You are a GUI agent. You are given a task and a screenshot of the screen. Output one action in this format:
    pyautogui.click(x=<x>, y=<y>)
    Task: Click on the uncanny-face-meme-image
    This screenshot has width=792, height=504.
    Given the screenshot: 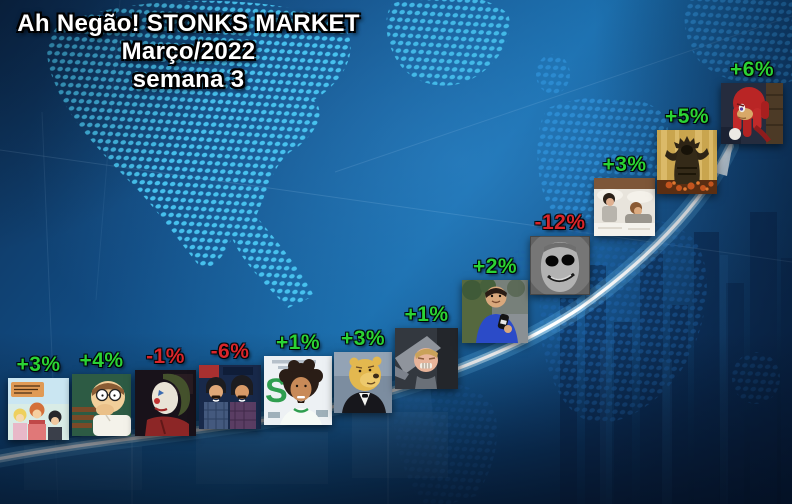 What is the action you would take?
    pyautogui.click(x=560, y=265)
    